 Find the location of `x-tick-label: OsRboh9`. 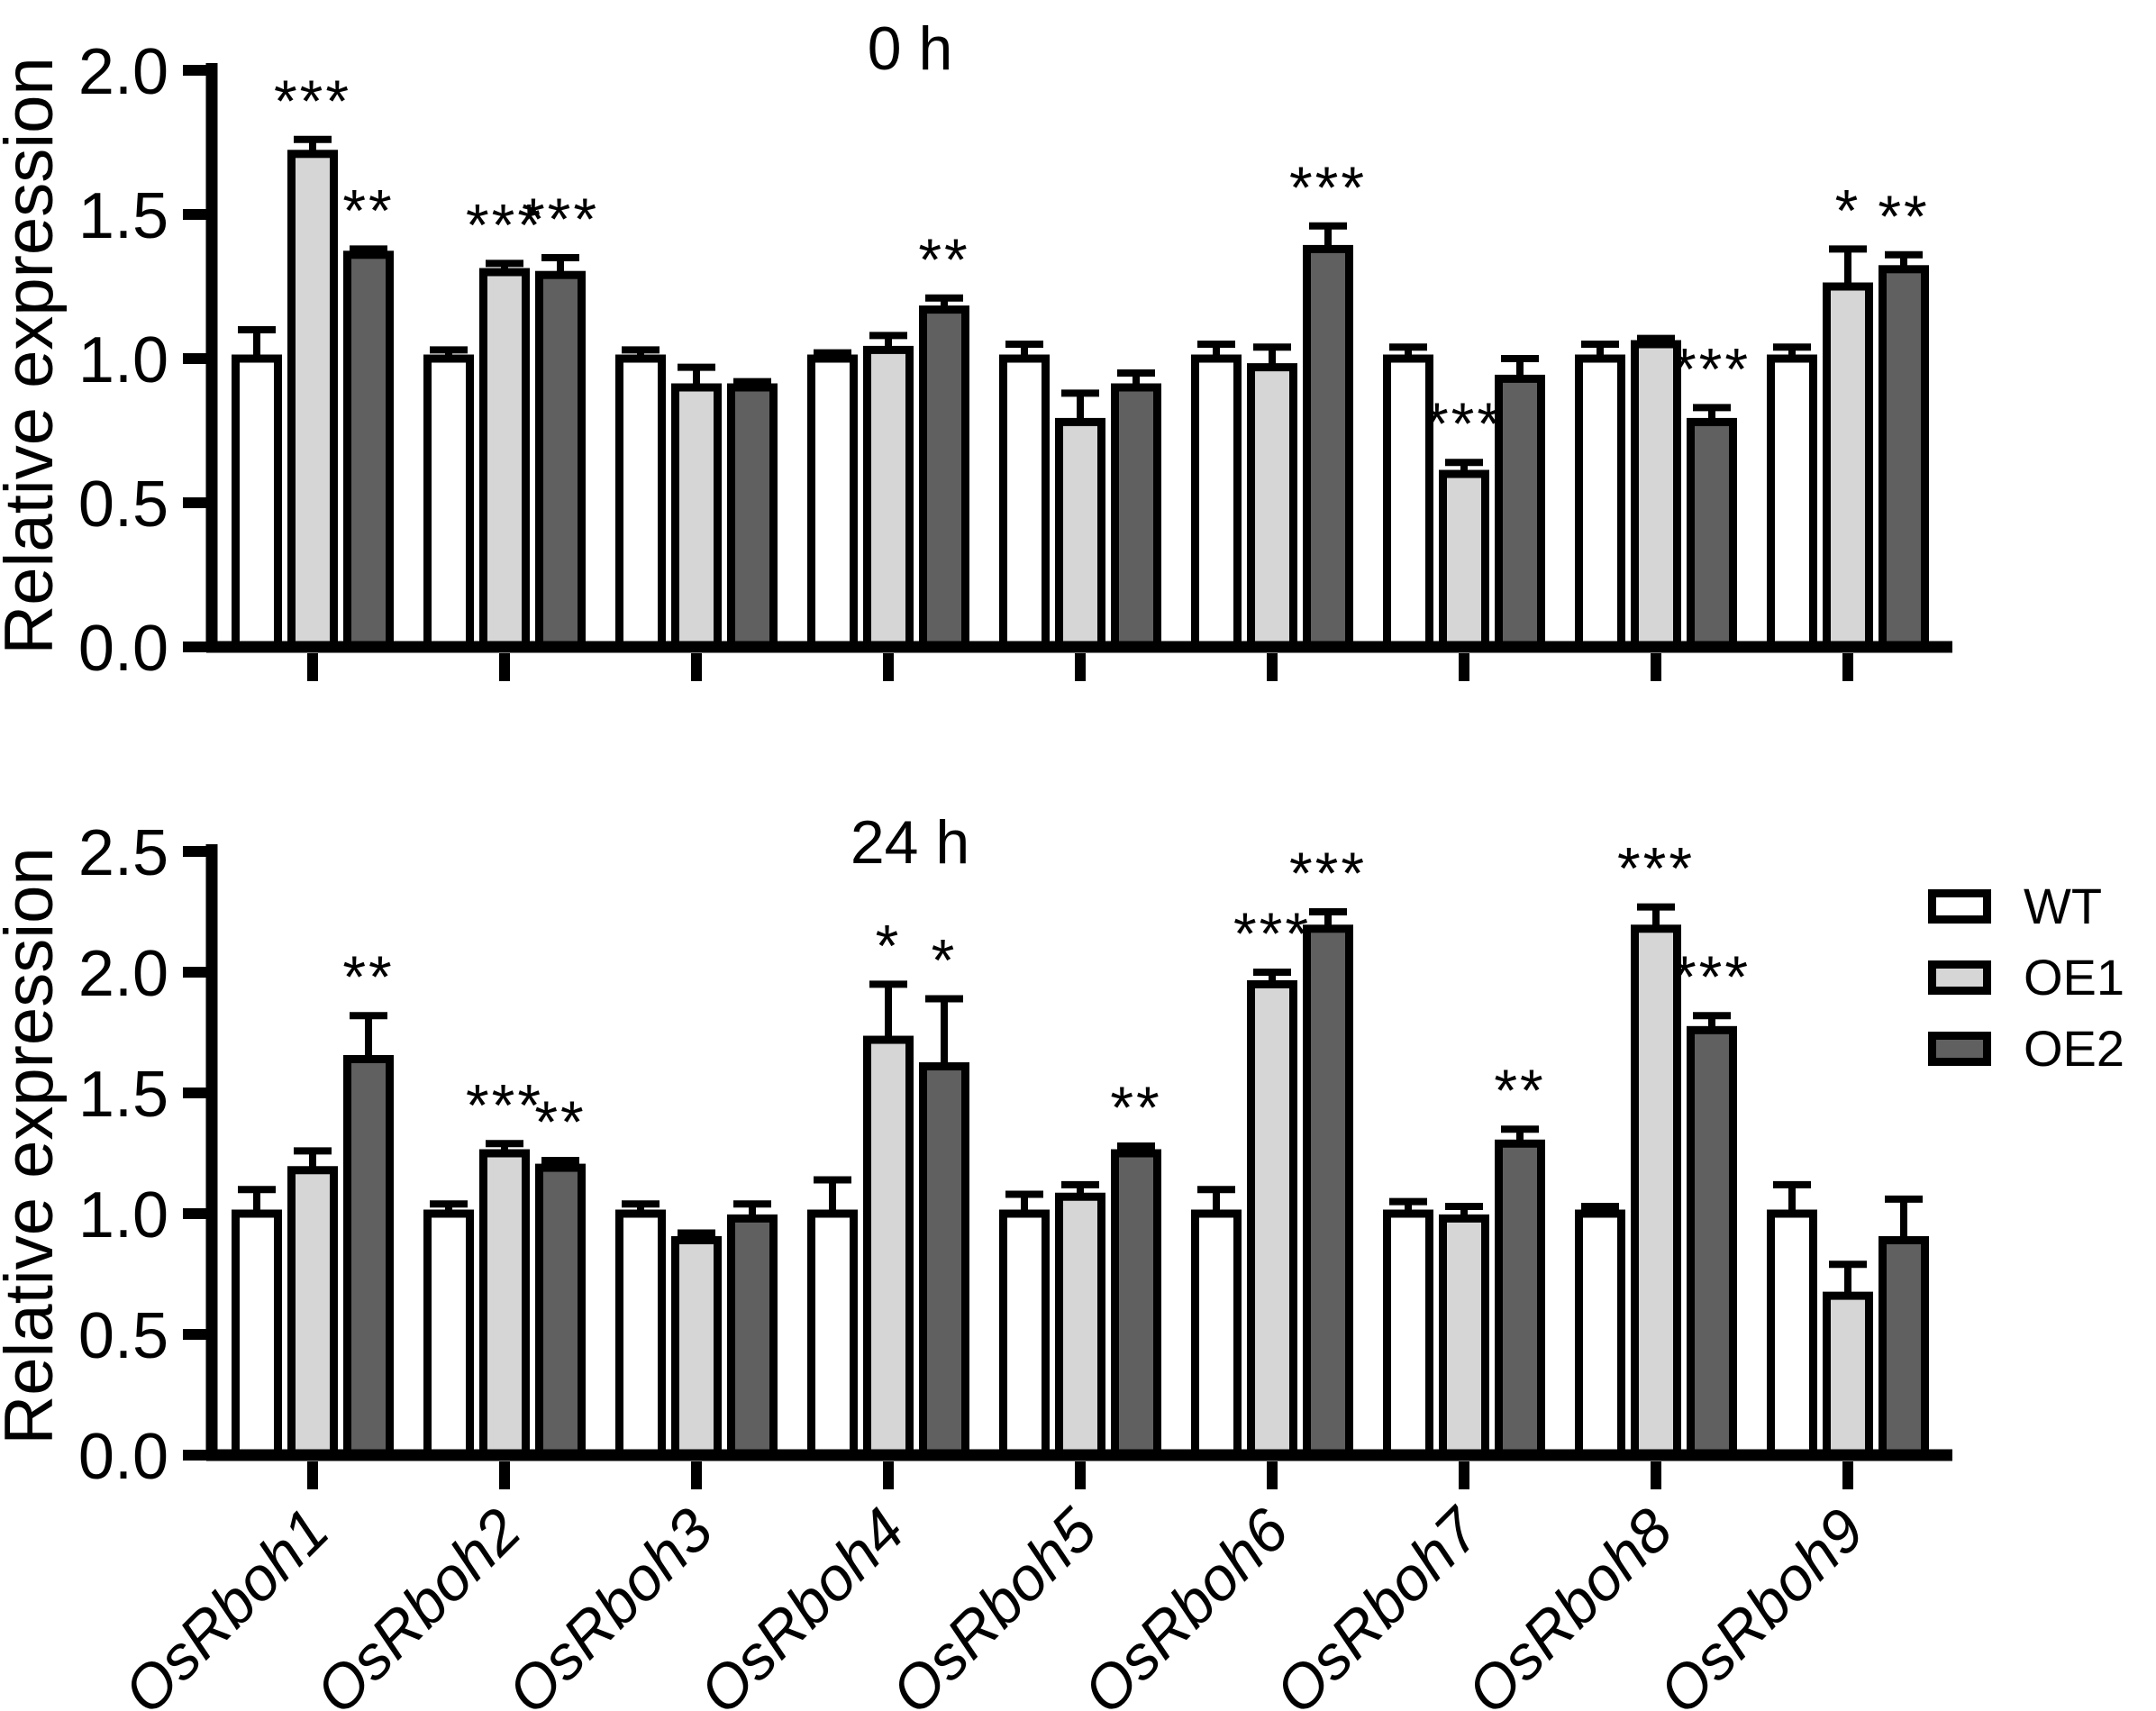

x-tick-label: OsRboh9 is located at coordinates (1762, 1603).